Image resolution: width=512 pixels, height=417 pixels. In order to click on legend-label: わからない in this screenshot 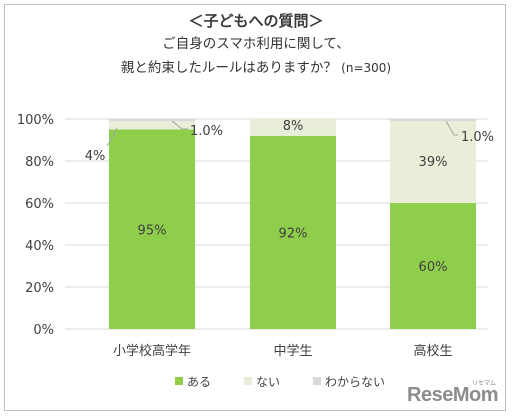, I will do `click(355, 382)`.